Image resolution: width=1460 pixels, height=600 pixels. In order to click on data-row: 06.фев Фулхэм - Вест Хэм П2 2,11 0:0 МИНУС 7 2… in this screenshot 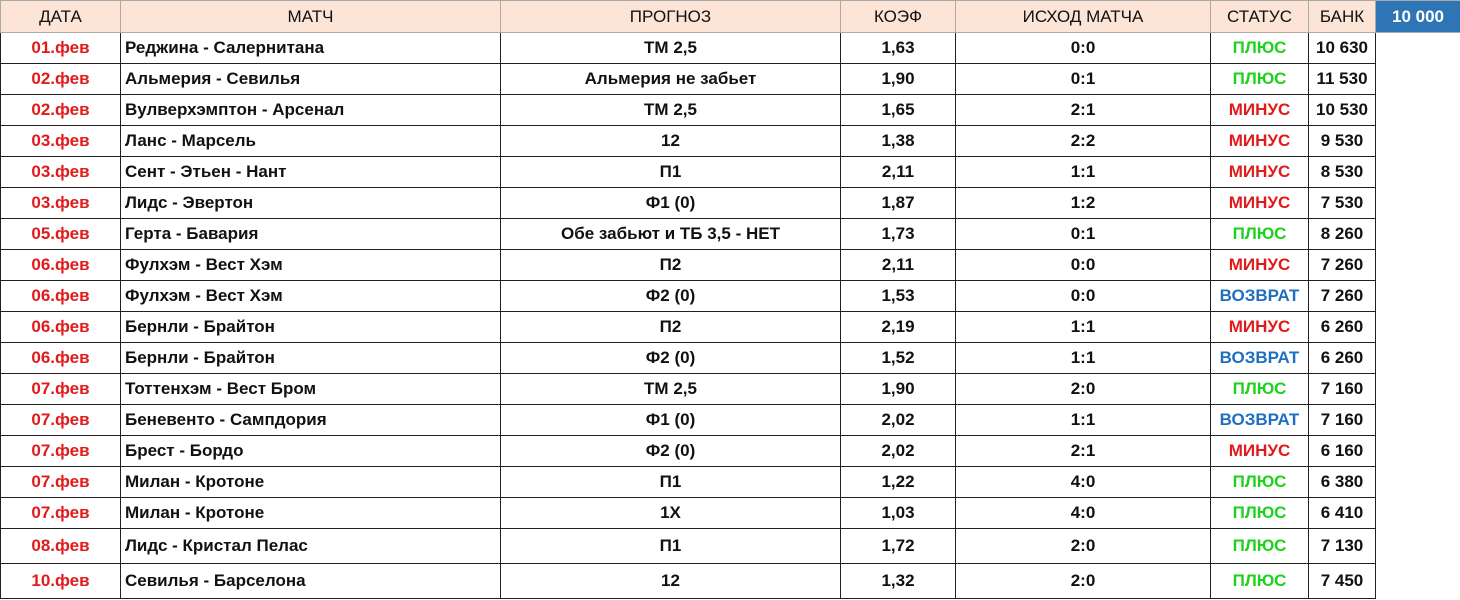, I will do `click(730, 265)`.